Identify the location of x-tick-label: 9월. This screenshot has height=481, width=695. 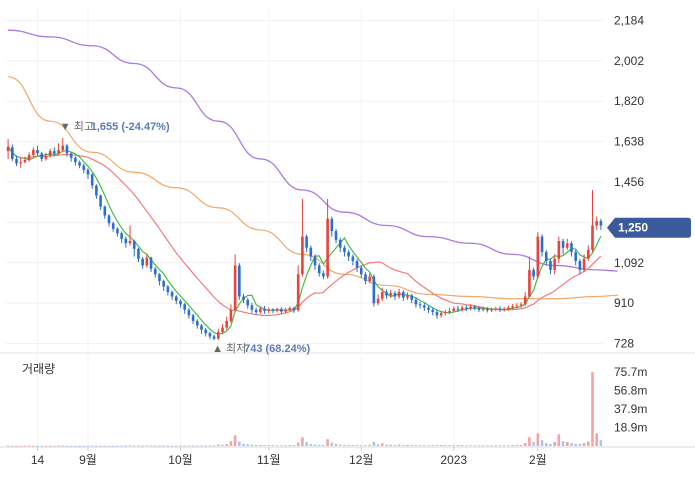
(88, 460).